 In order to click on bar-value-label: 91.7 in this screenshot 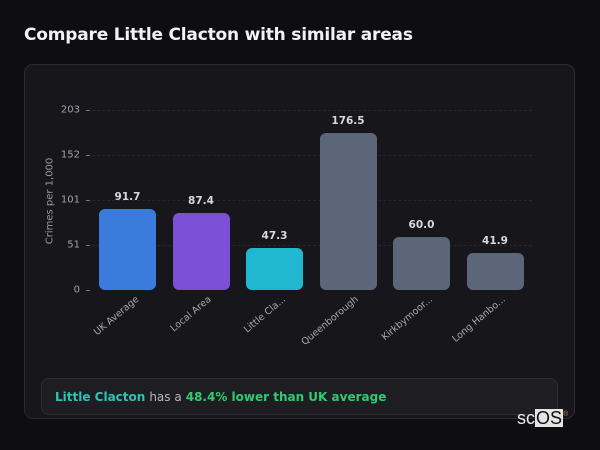, I will do `click(127, 196)`.